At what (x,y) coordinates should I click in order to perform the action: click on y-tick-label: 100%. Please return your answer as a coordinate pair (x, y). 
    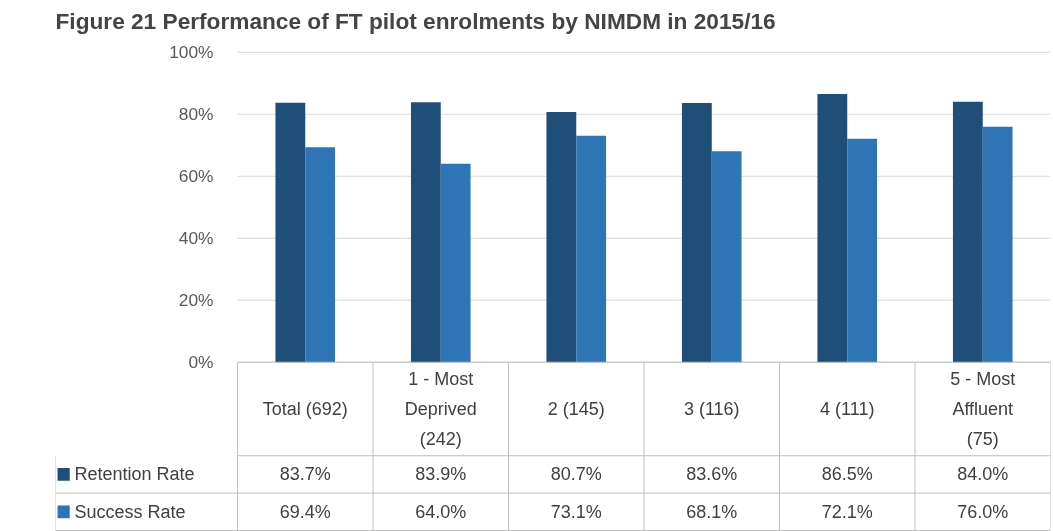
    Looking at the image, I should click on (191, 52).